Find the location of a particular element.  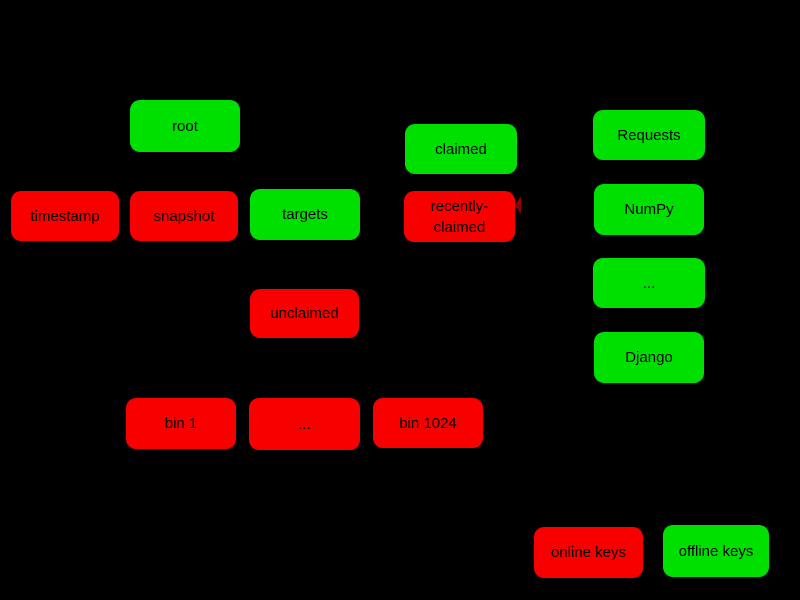

node-label: recently-claimed is located at coordinates (459, 216).